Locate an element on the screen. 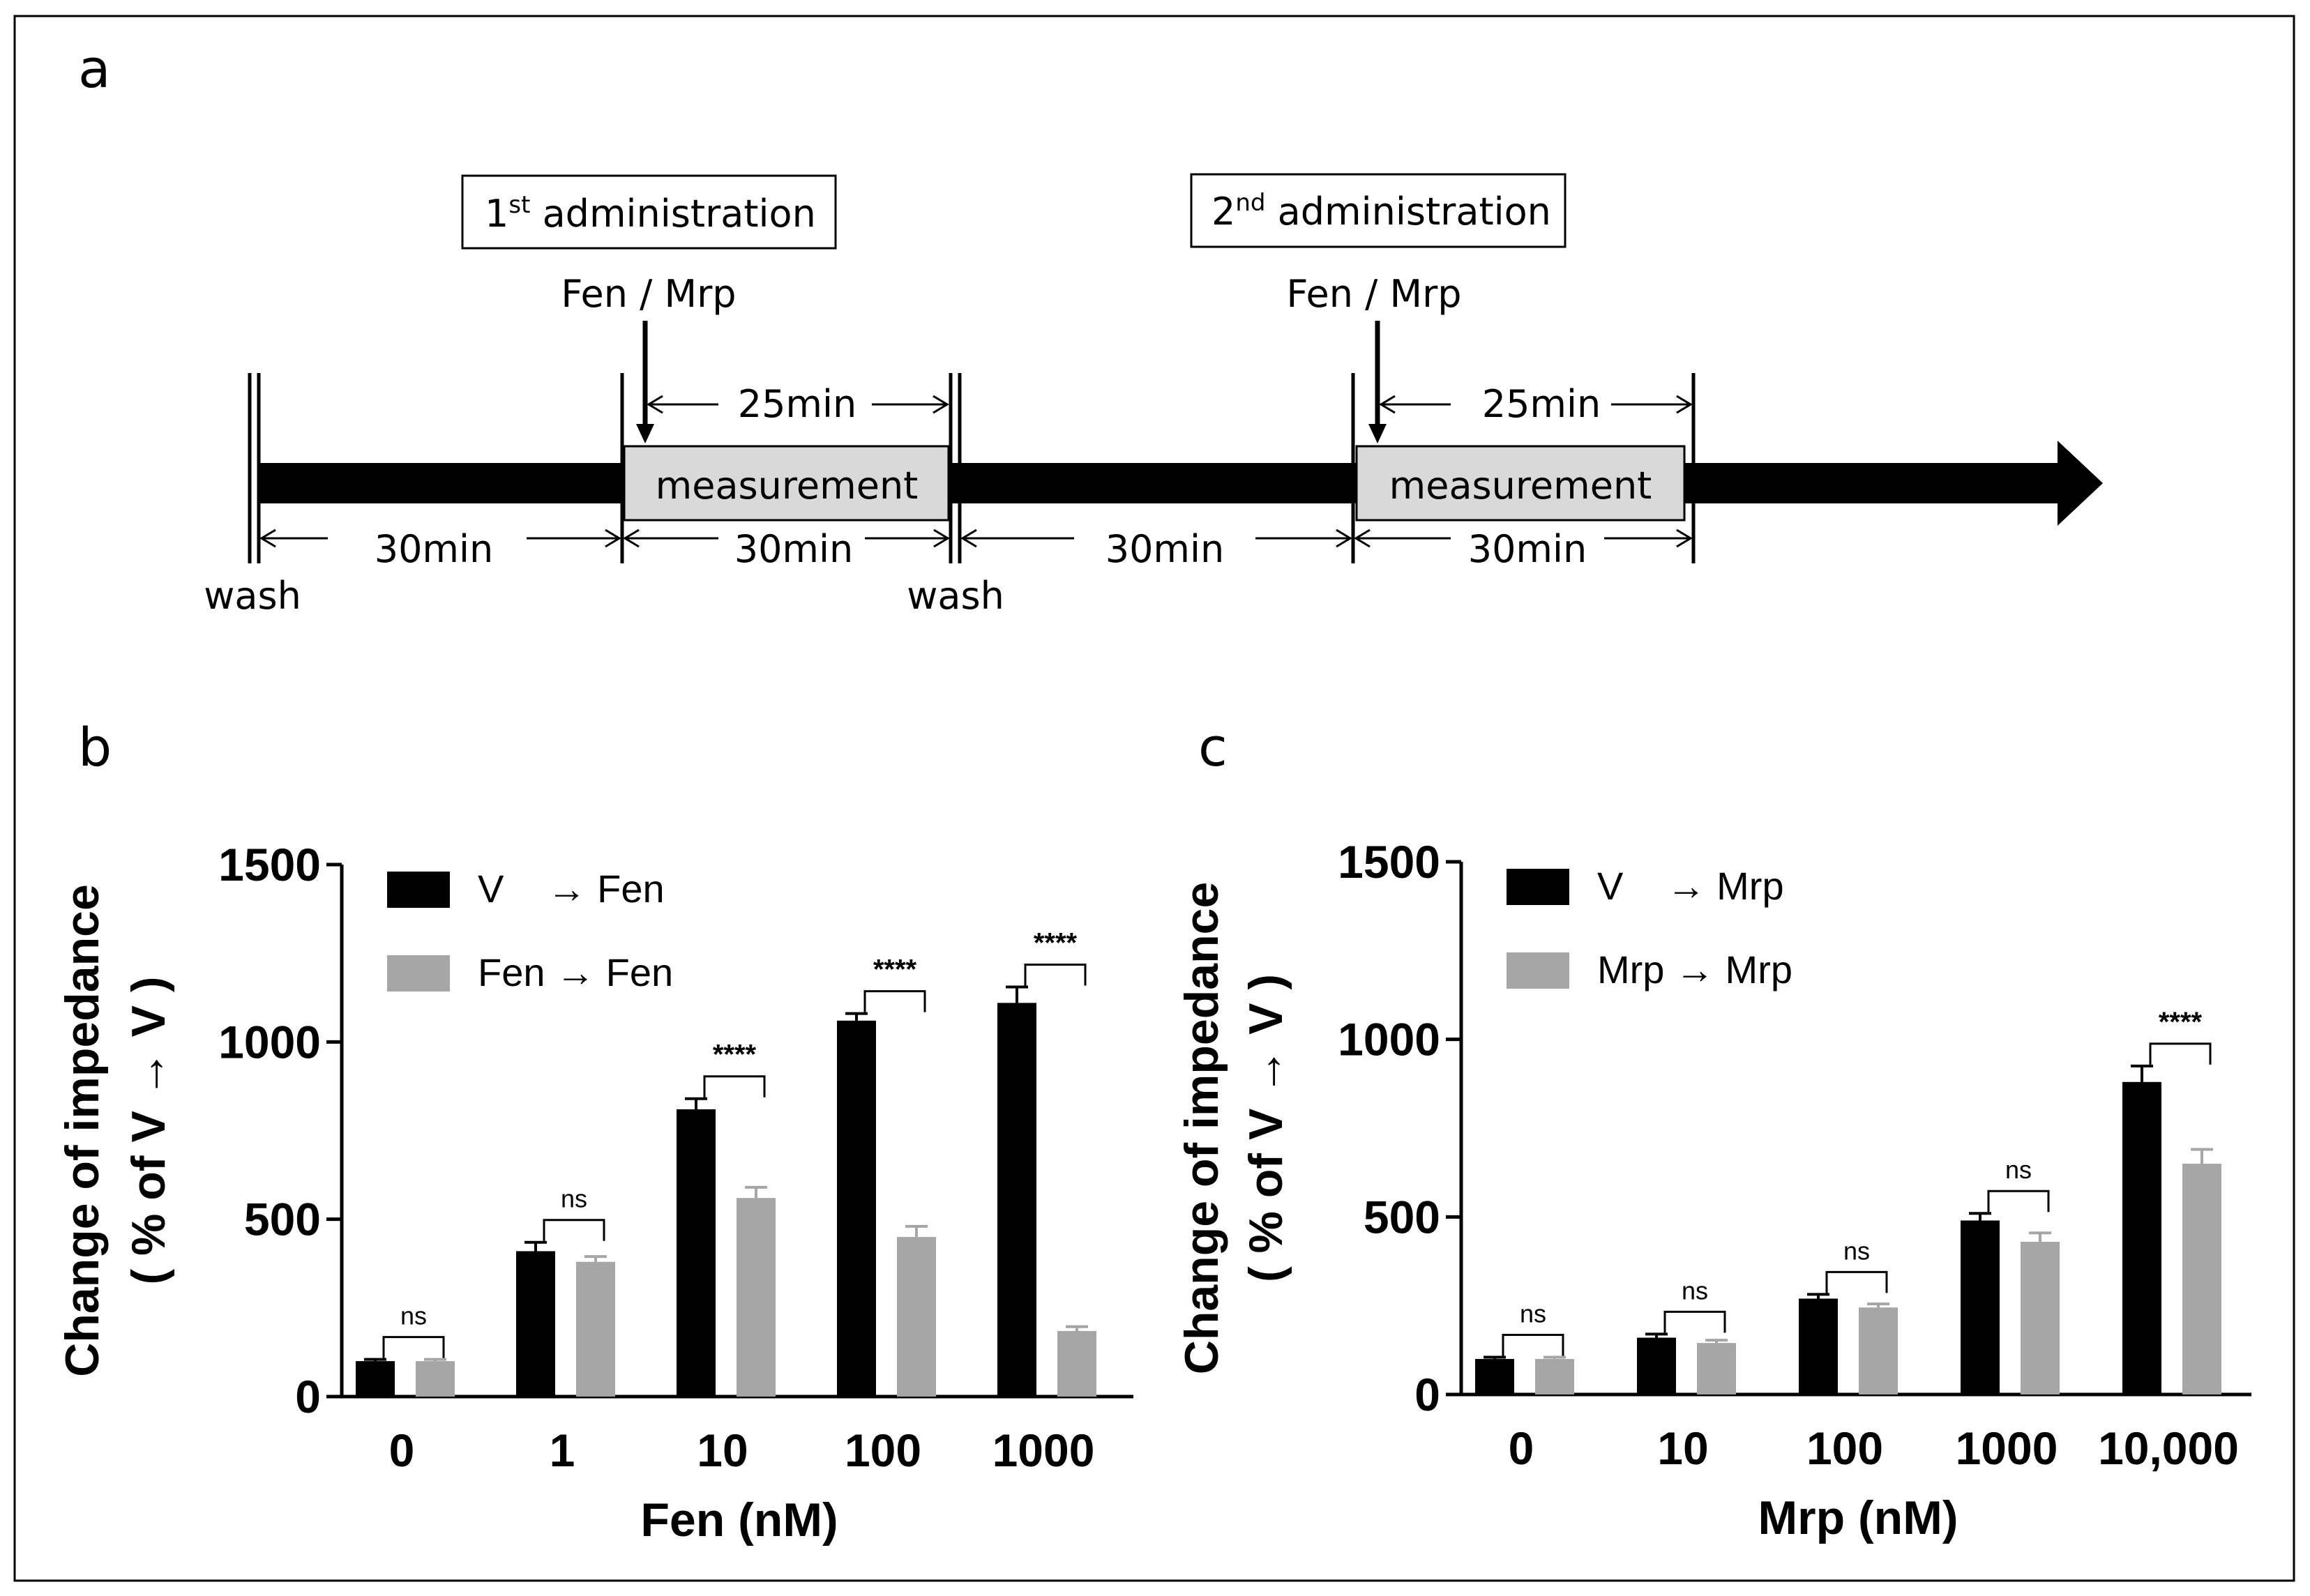 The width and height of the screenshot is (2310, 1596). panel-label-b: b is located at coordinates (95, 747).